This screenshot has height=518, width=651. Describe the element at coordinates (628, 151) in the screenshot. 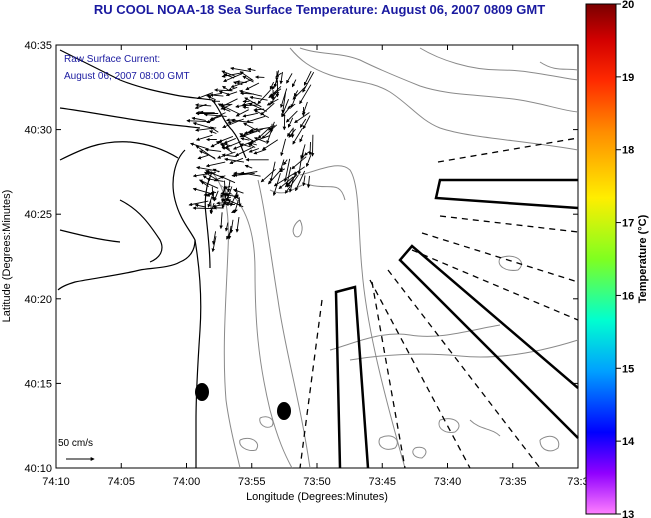

I see `colorbar-tick-label: 18` at that location.